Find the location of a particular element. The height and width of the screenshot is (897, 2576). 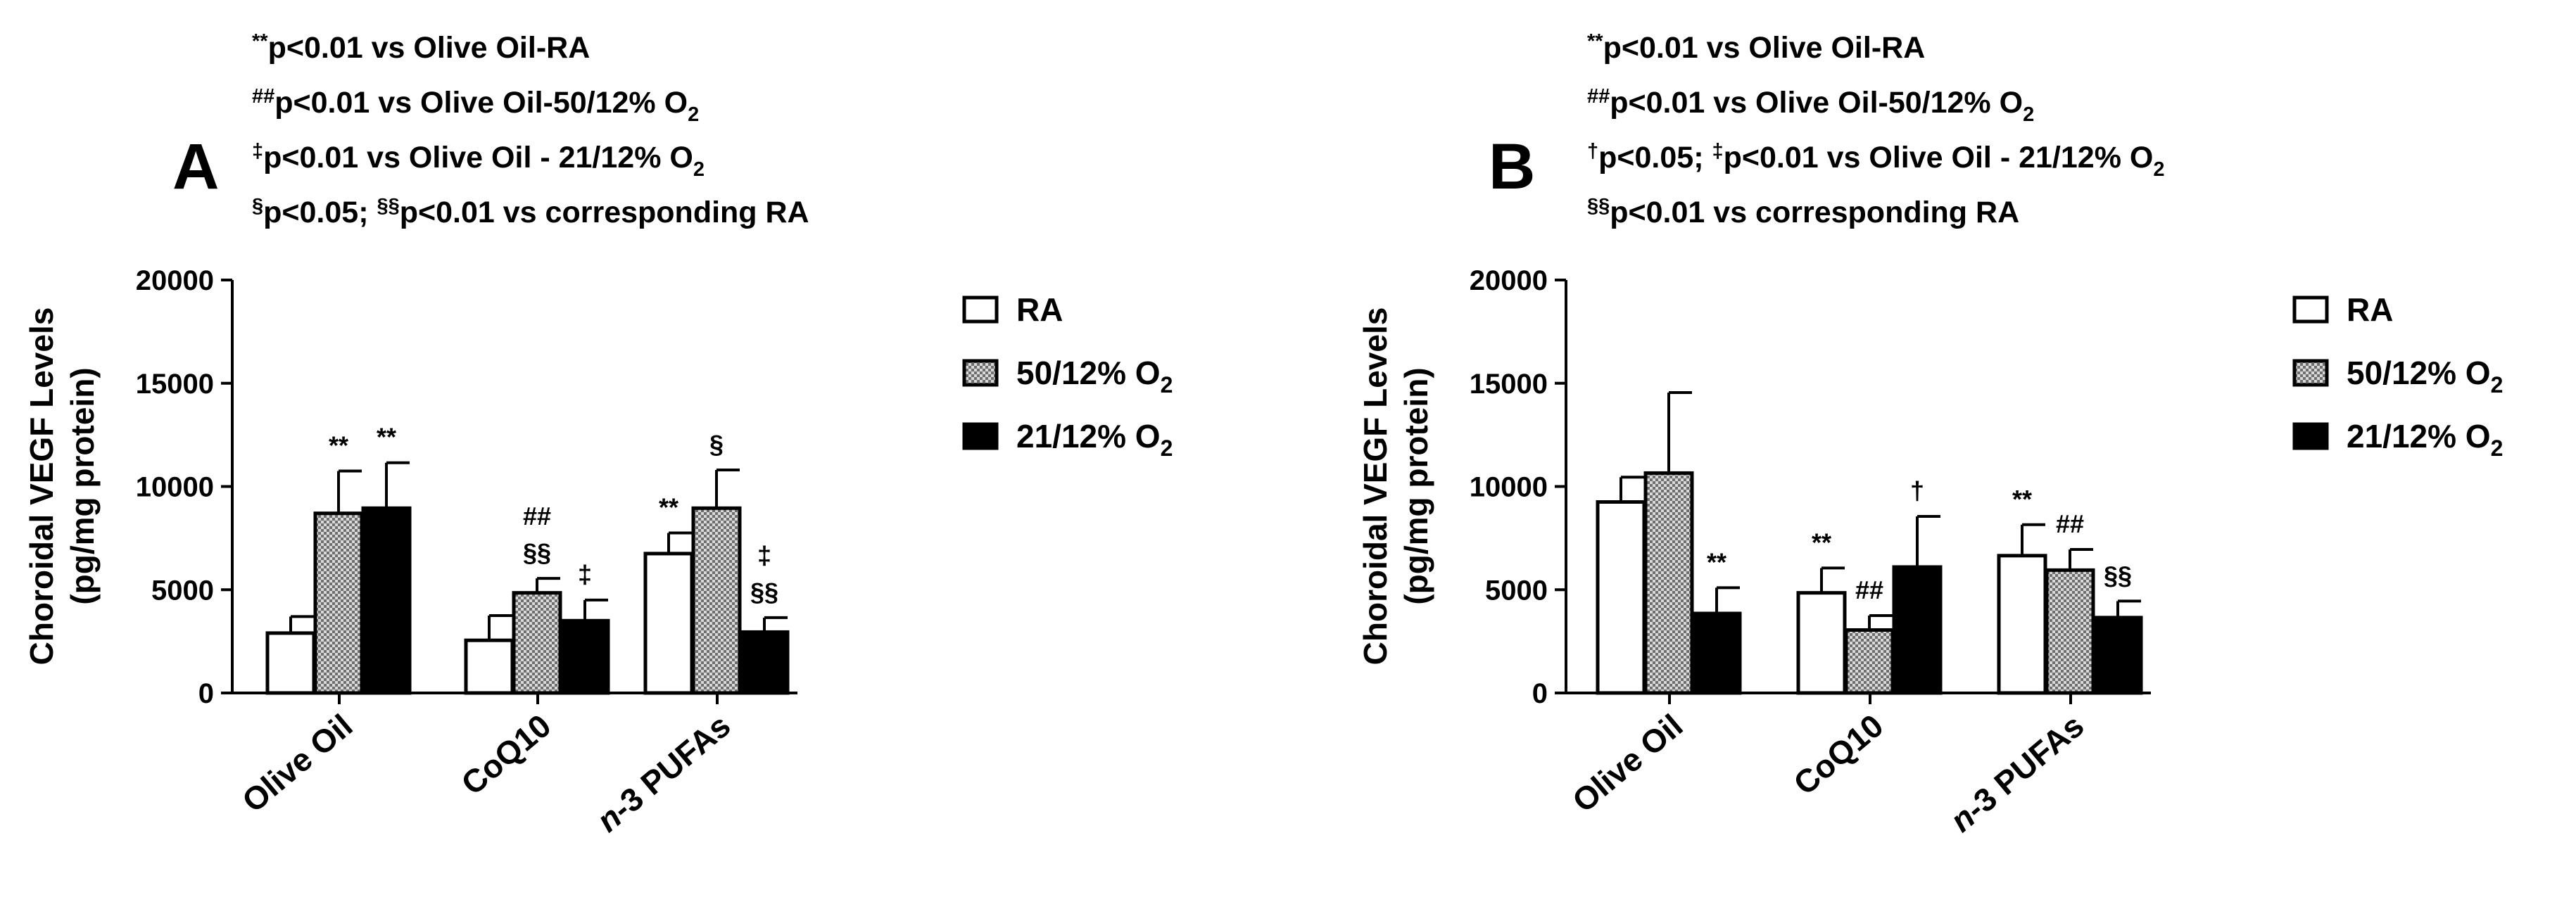

y-tick-label: 20000 is located at coordinates (175, 280).